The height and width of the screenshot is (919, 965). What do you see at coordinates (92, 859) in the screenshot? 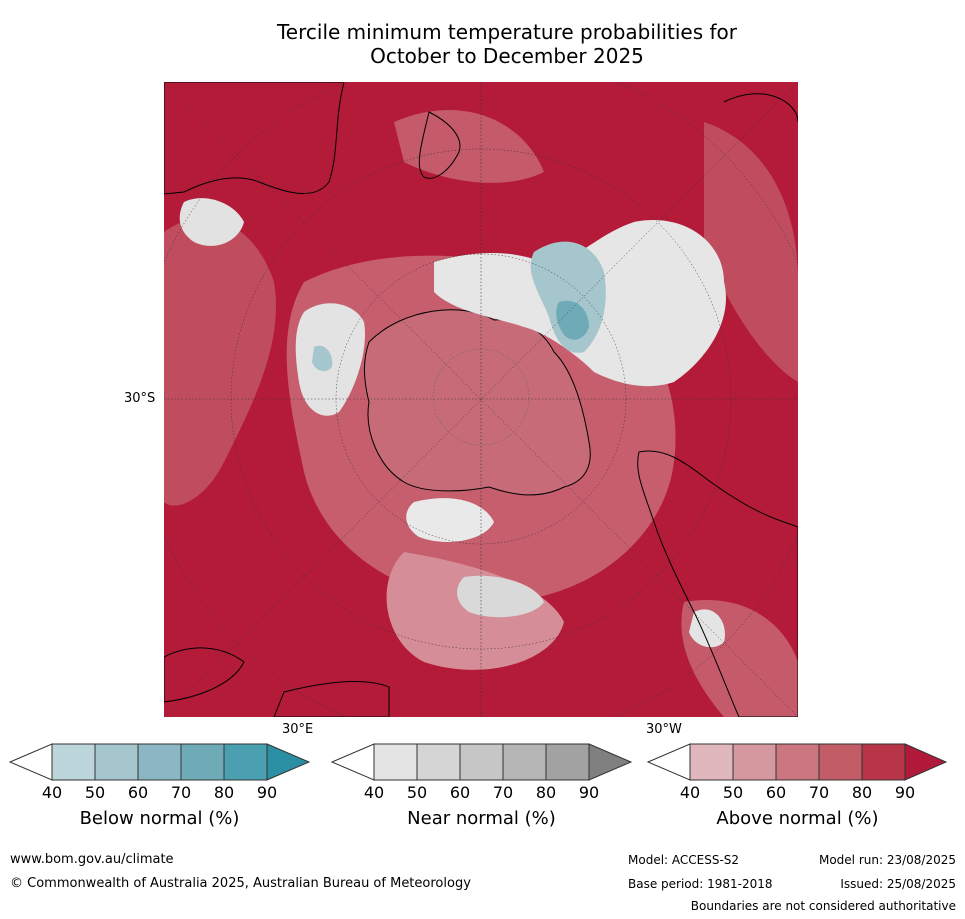
I see `website-text: www.bom.gov.au/climate` at bounding box center [92, 859].